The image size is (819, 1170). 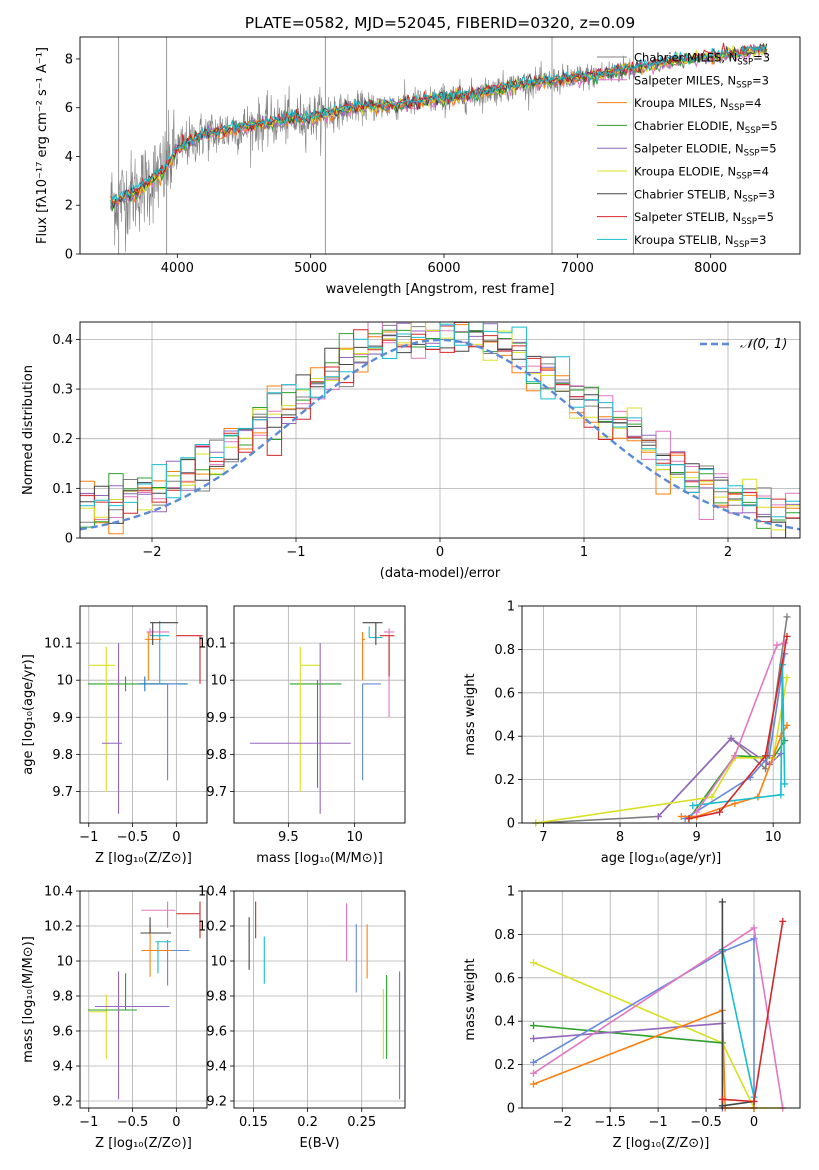 What do you see at coordinates (705, 150) in the screenshot?
I see `legend-entry: Salpeter ELODIE, NSSP=5` at bounding box center [705, 150].